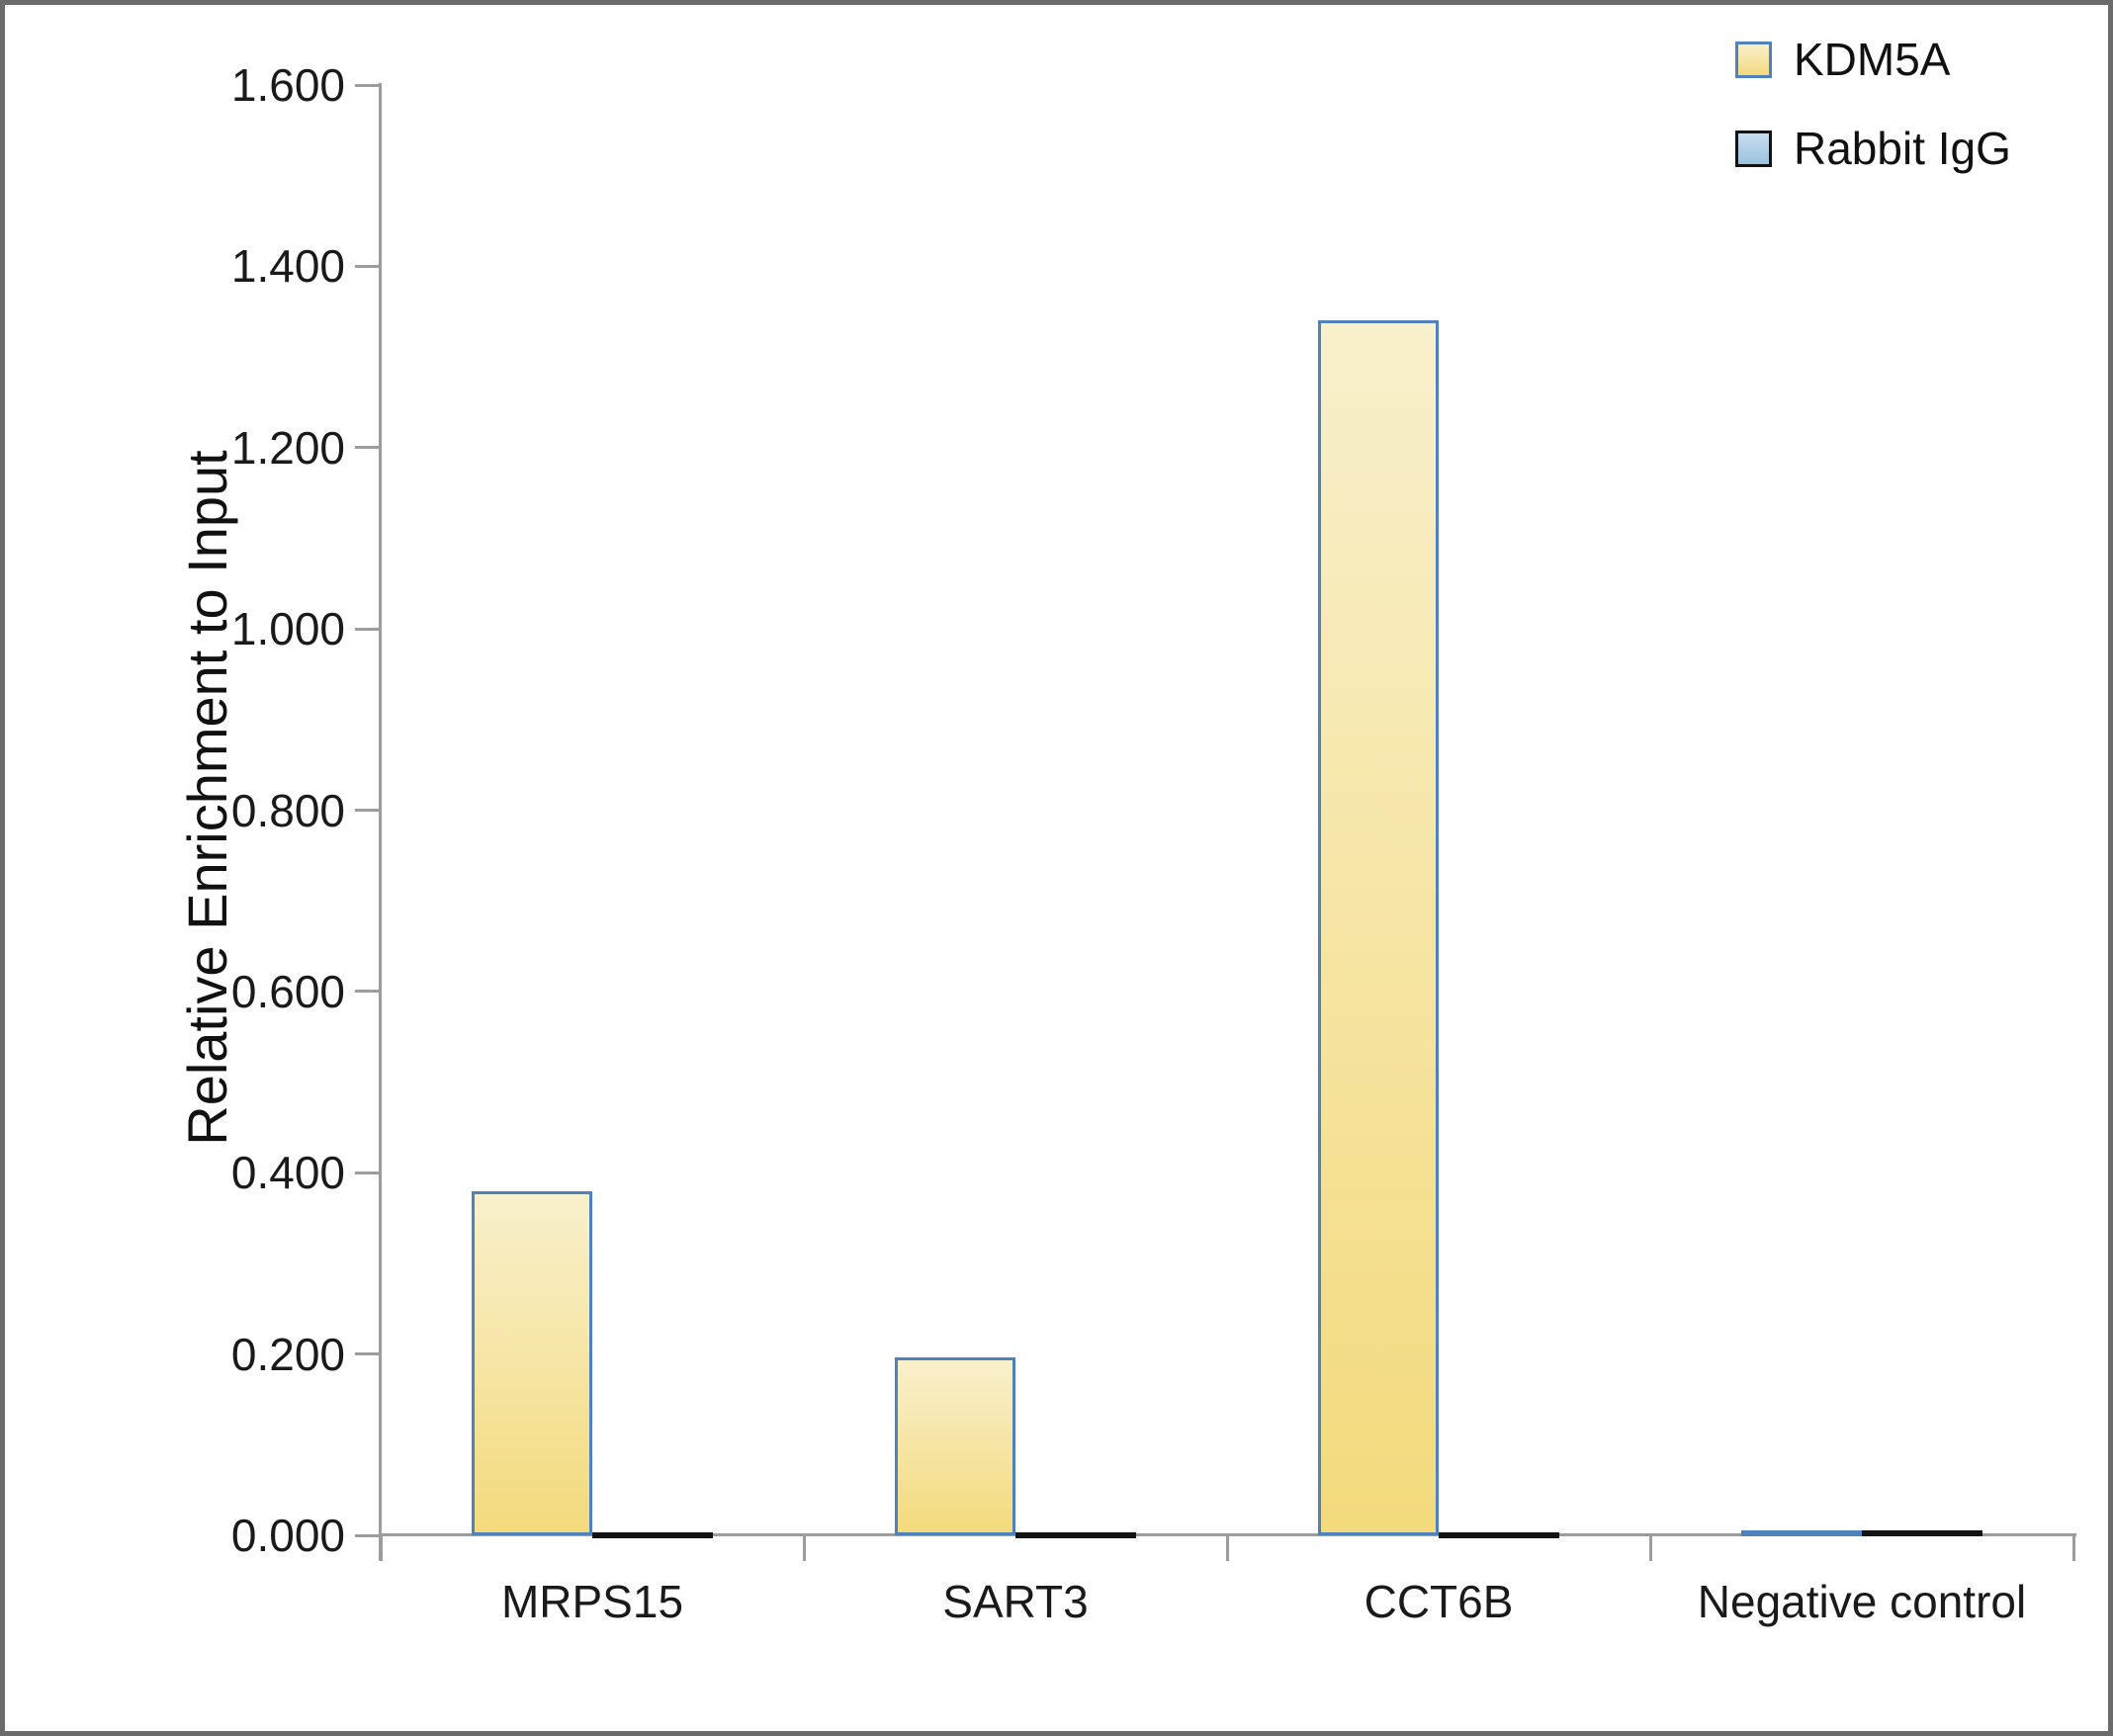 Image resolution: width=2113 pixels, height=1736 pixels. What do you see at coordinates (287, 447) in the screenshot?
I see `y-tick-label: 1.200` at bounding box center [287, 447].